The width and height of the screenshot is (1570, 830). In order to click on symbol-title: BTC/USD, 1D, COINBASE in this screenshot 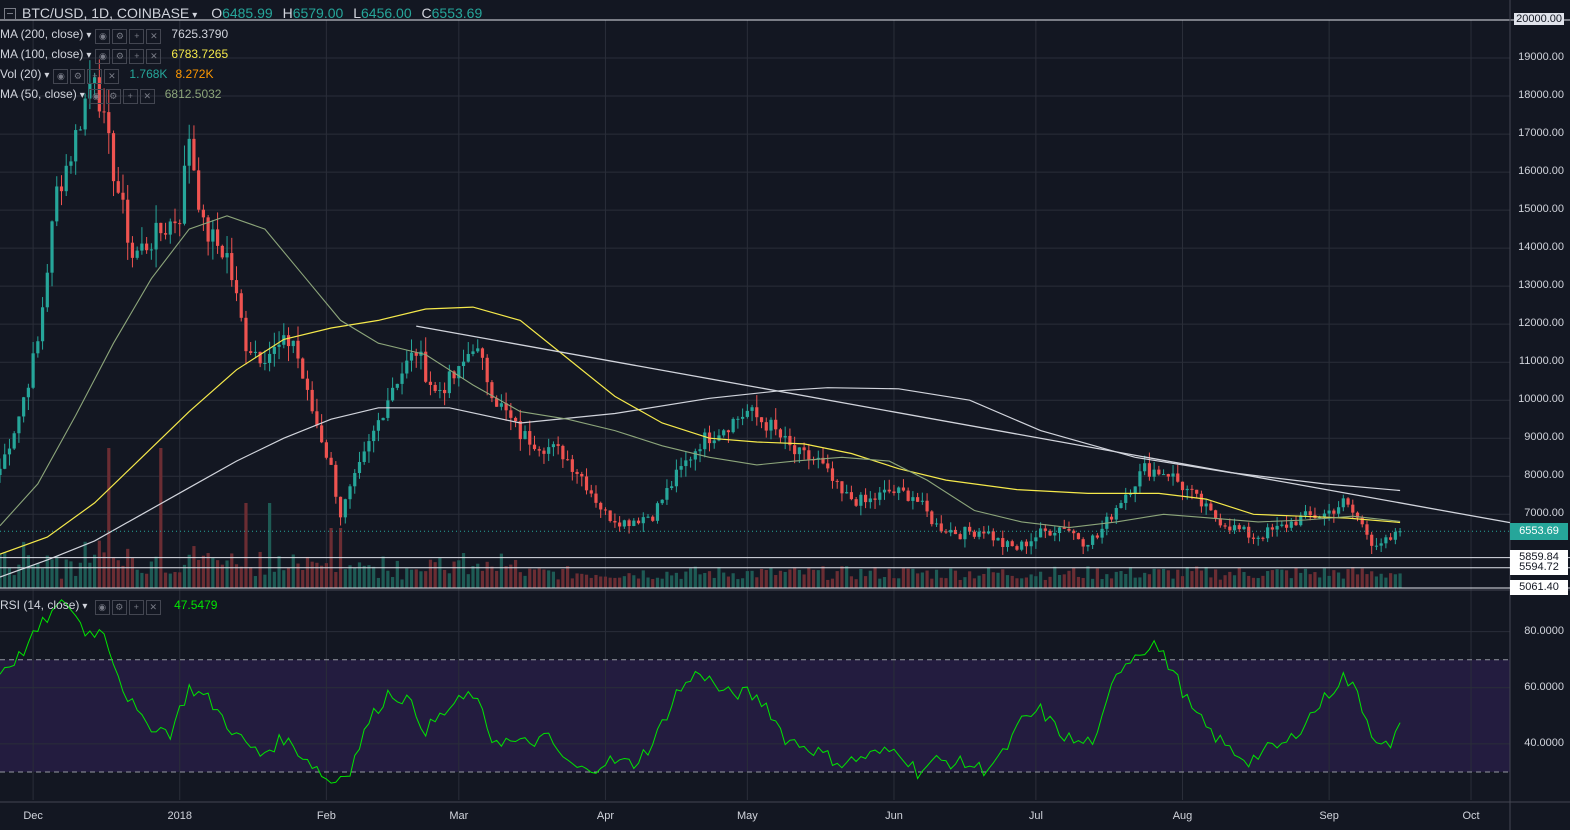, I will do `click(106, 13)`.